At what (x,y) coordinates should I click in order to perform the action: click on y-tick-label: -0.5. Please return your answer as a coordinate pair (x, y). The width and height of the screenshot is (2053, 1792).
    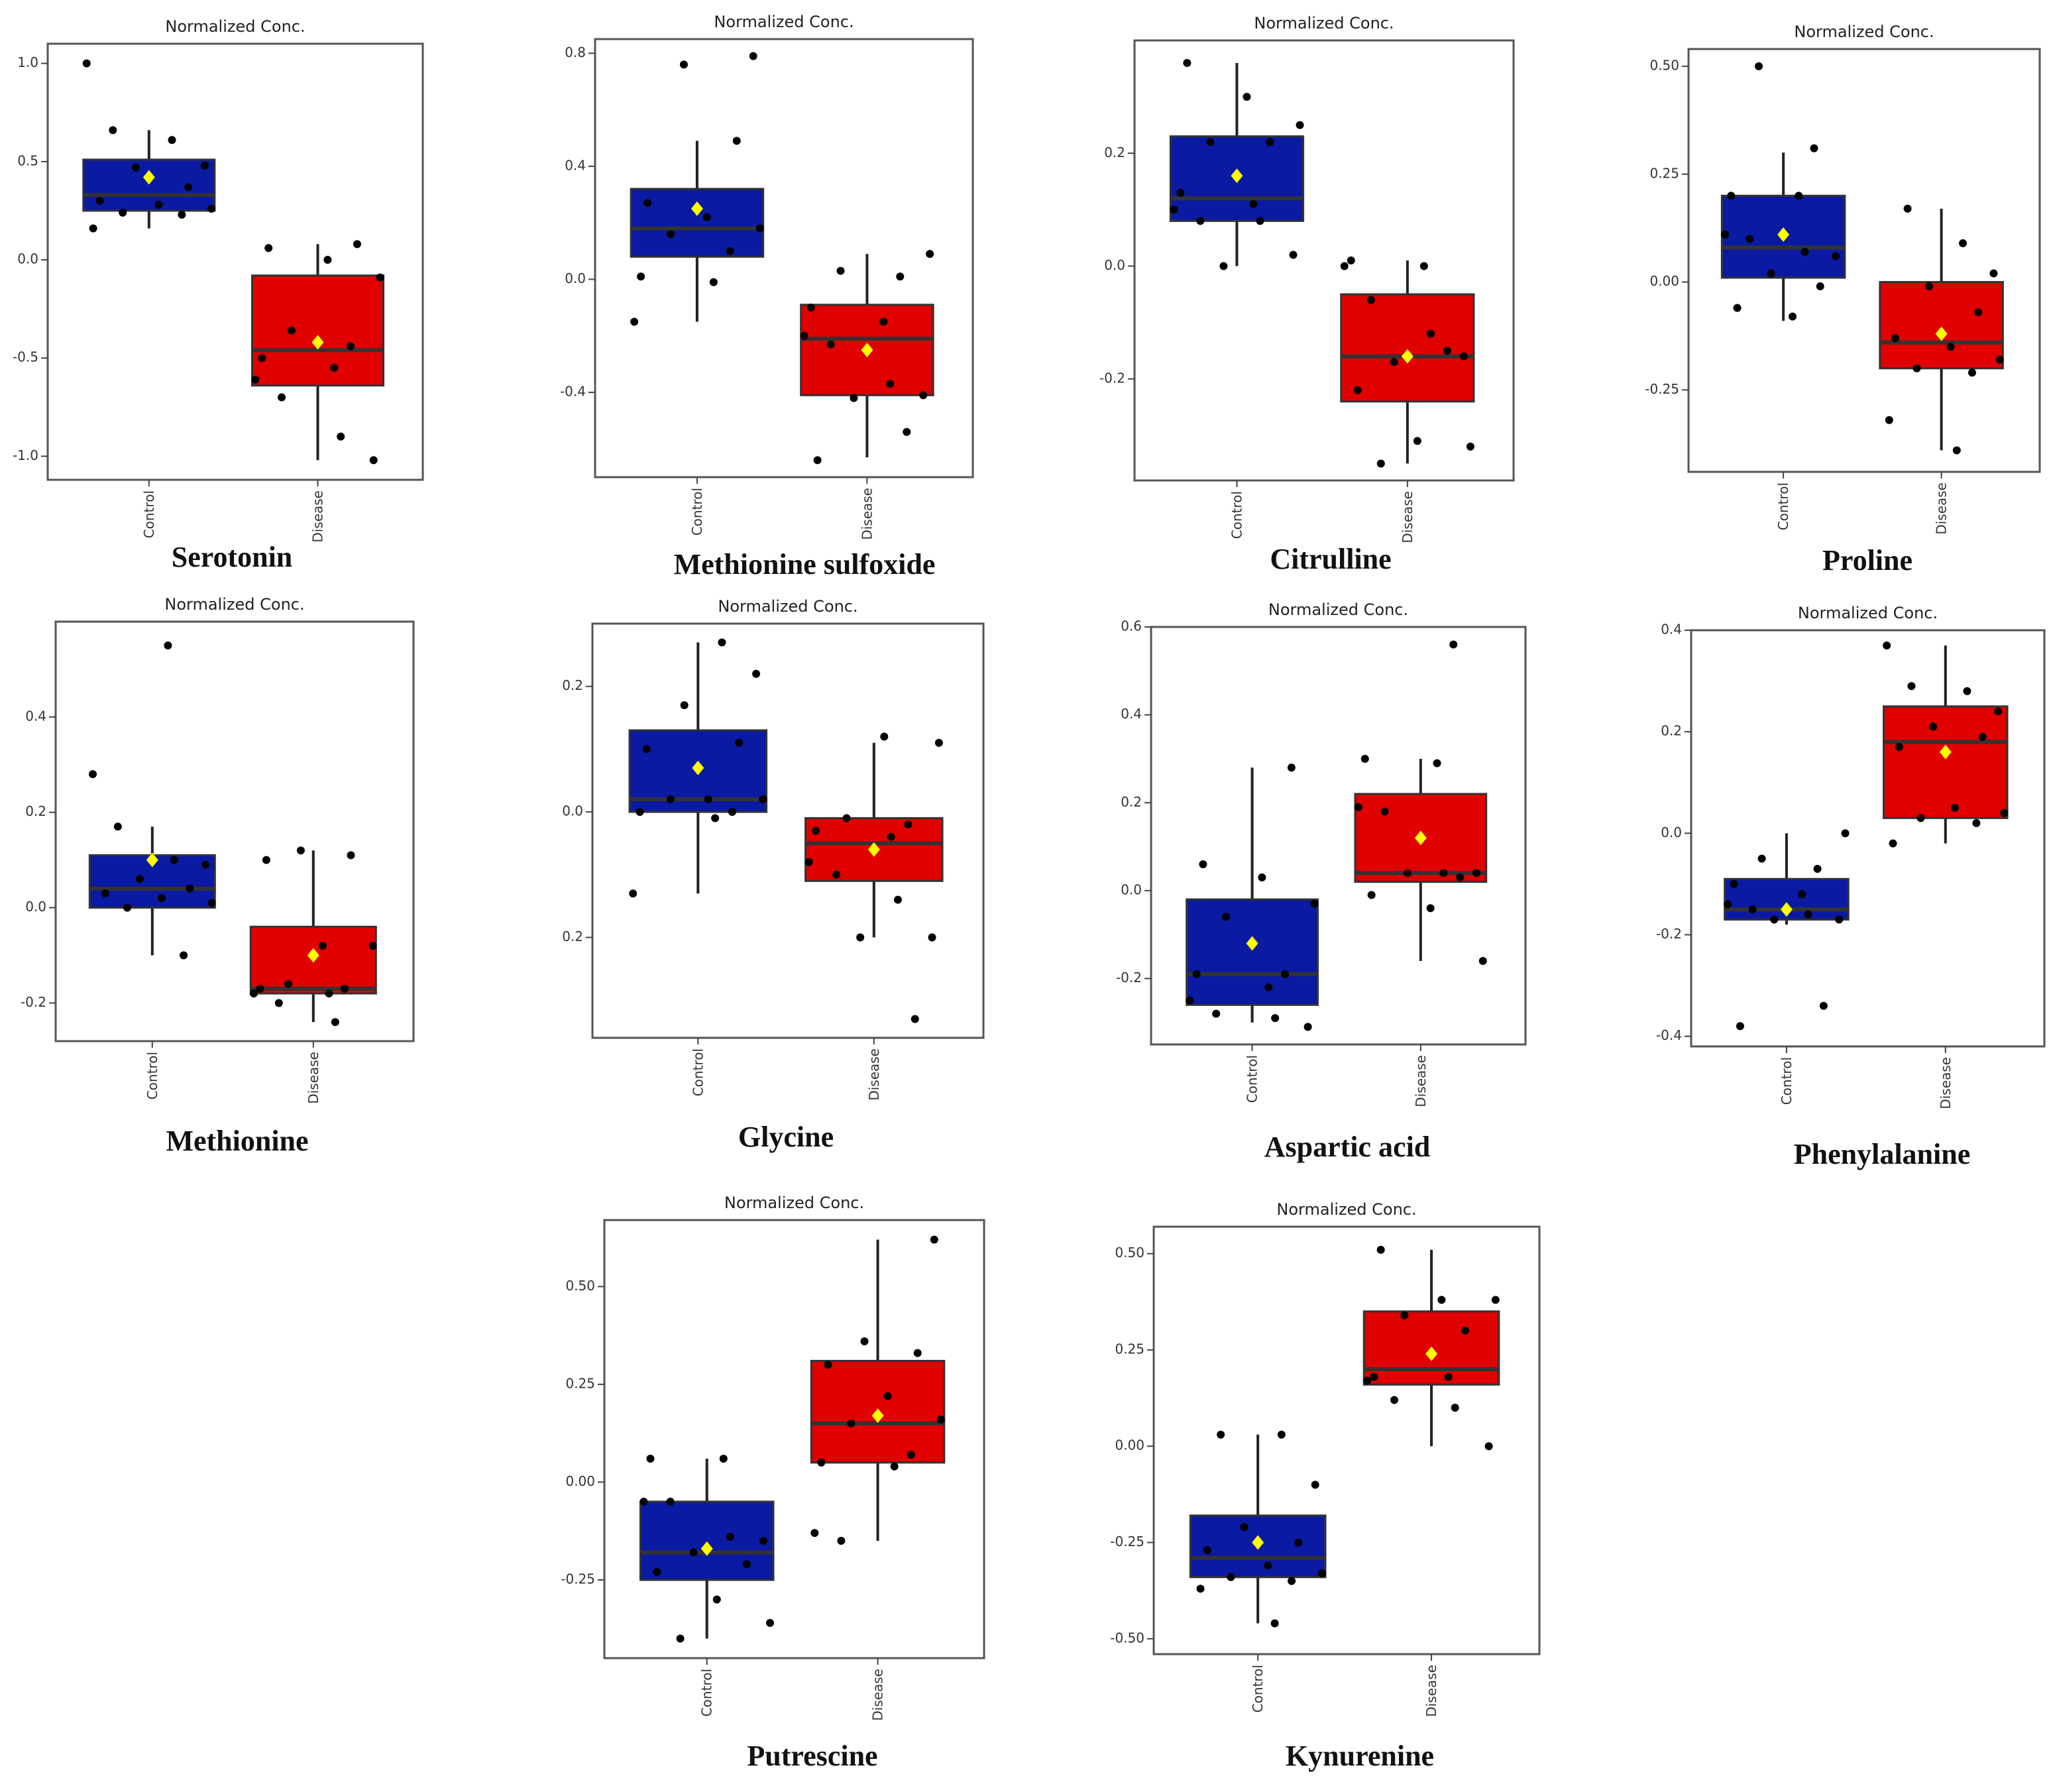
    Looking at the image, I should click on (25, 357).